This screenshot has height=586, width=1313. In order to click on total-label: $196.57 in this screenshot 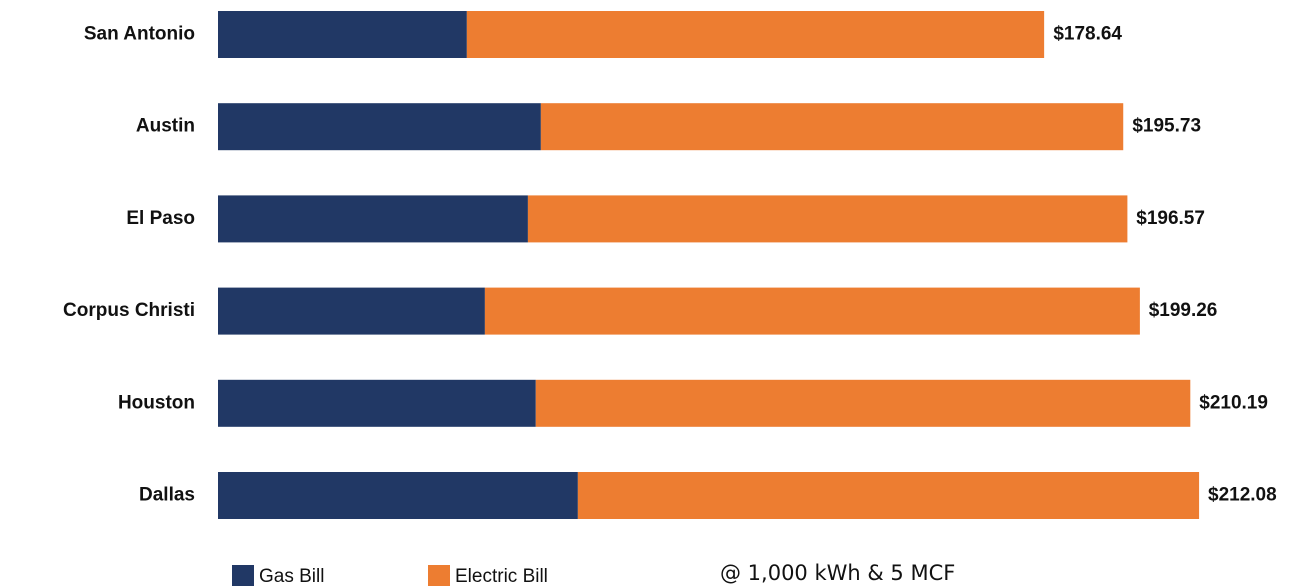, I will do `click(1170, 218)`.